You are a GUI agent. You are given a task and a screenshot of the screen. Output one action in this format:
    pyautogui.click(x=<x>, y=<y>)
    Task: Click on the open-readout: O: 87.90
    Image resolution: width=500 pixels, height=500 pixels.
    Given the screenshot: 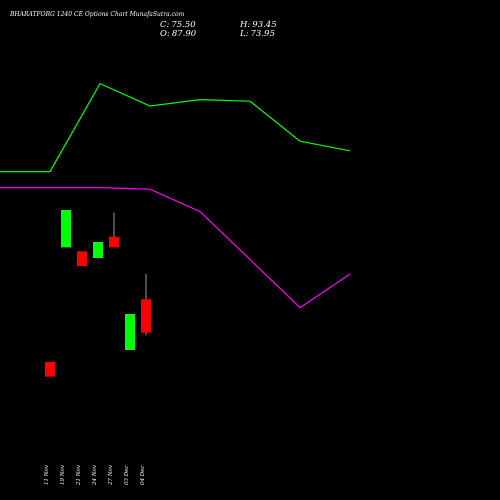 What is the action you would take?
    pyautogui.click(x=178, y=34)
    